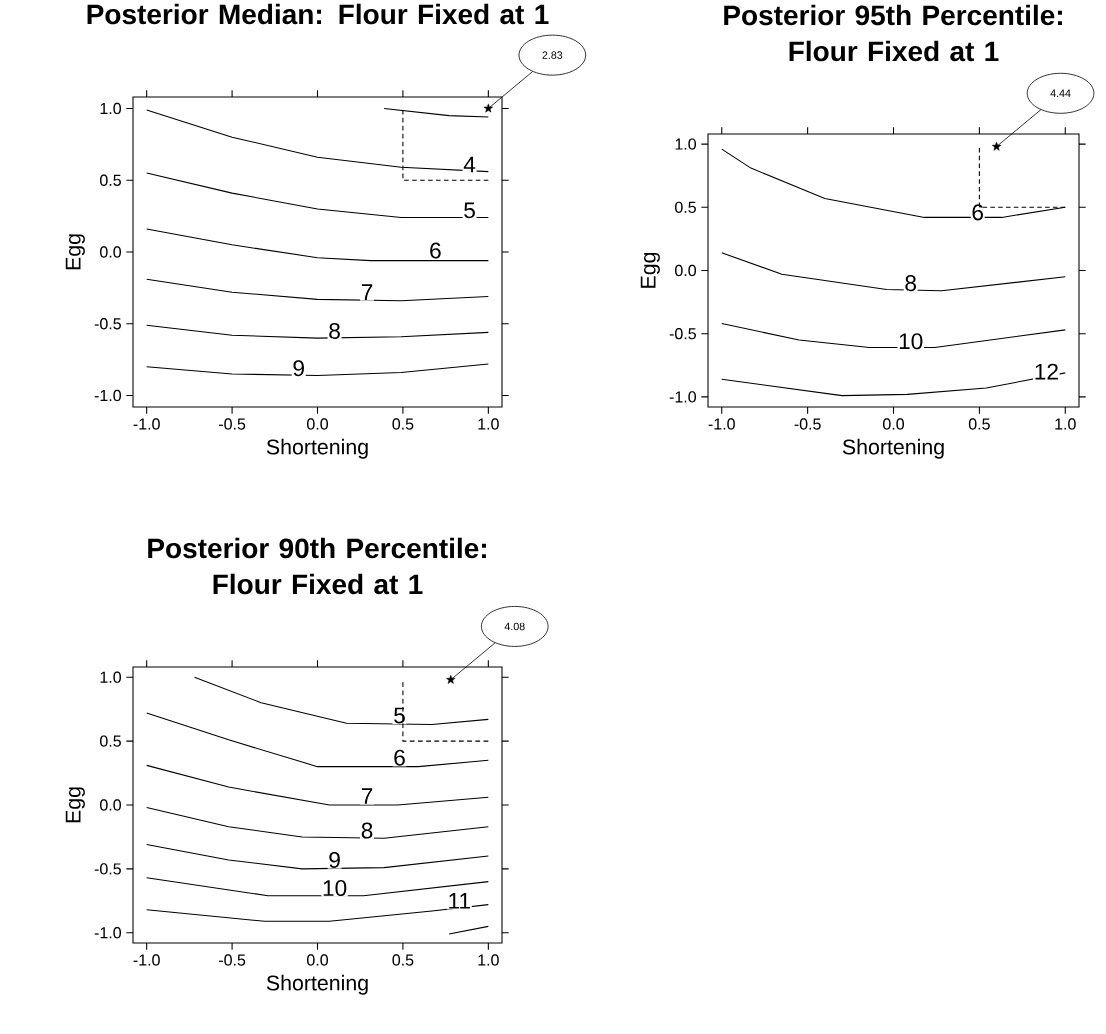  What do you see at coordinates (318, 14) in the screenshot?
I see `chart-title: Posterior Median: Flour Fixed at 1` at bounding box center [318, 14].